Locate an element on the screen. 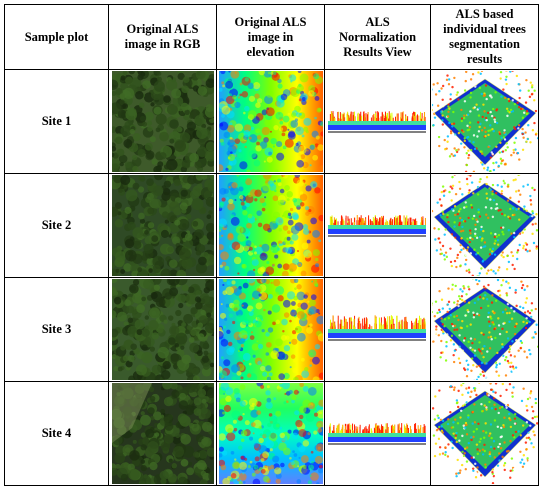  header-normalization: ALS Normalization Results View is located at coordinates (377, 37).